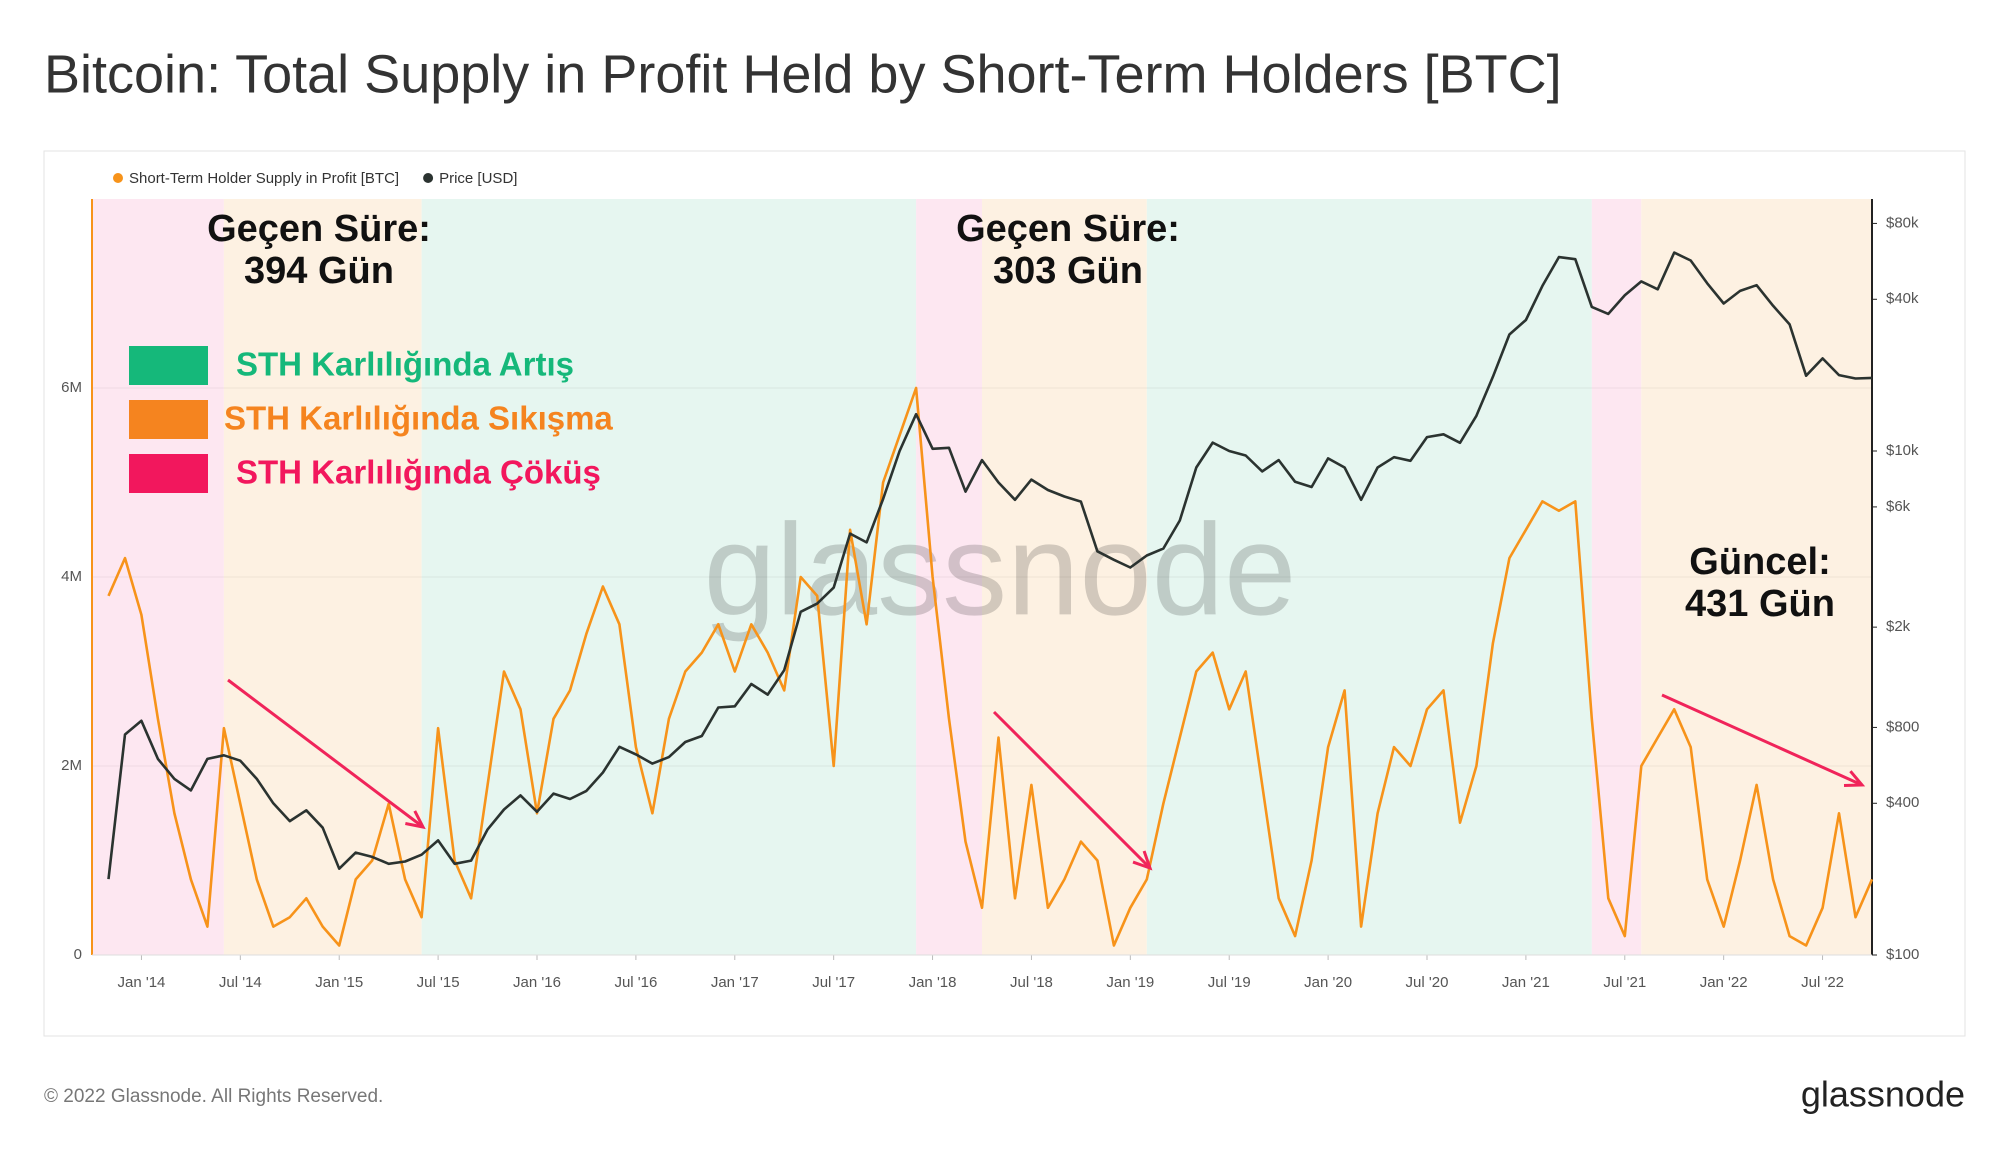 Image resolution: width=2000 pixels, height=1152 pixels. Describe the element at coordinates (1328, 982) in the screenshot. I see `x-tick-label: Jan '20` at that location.